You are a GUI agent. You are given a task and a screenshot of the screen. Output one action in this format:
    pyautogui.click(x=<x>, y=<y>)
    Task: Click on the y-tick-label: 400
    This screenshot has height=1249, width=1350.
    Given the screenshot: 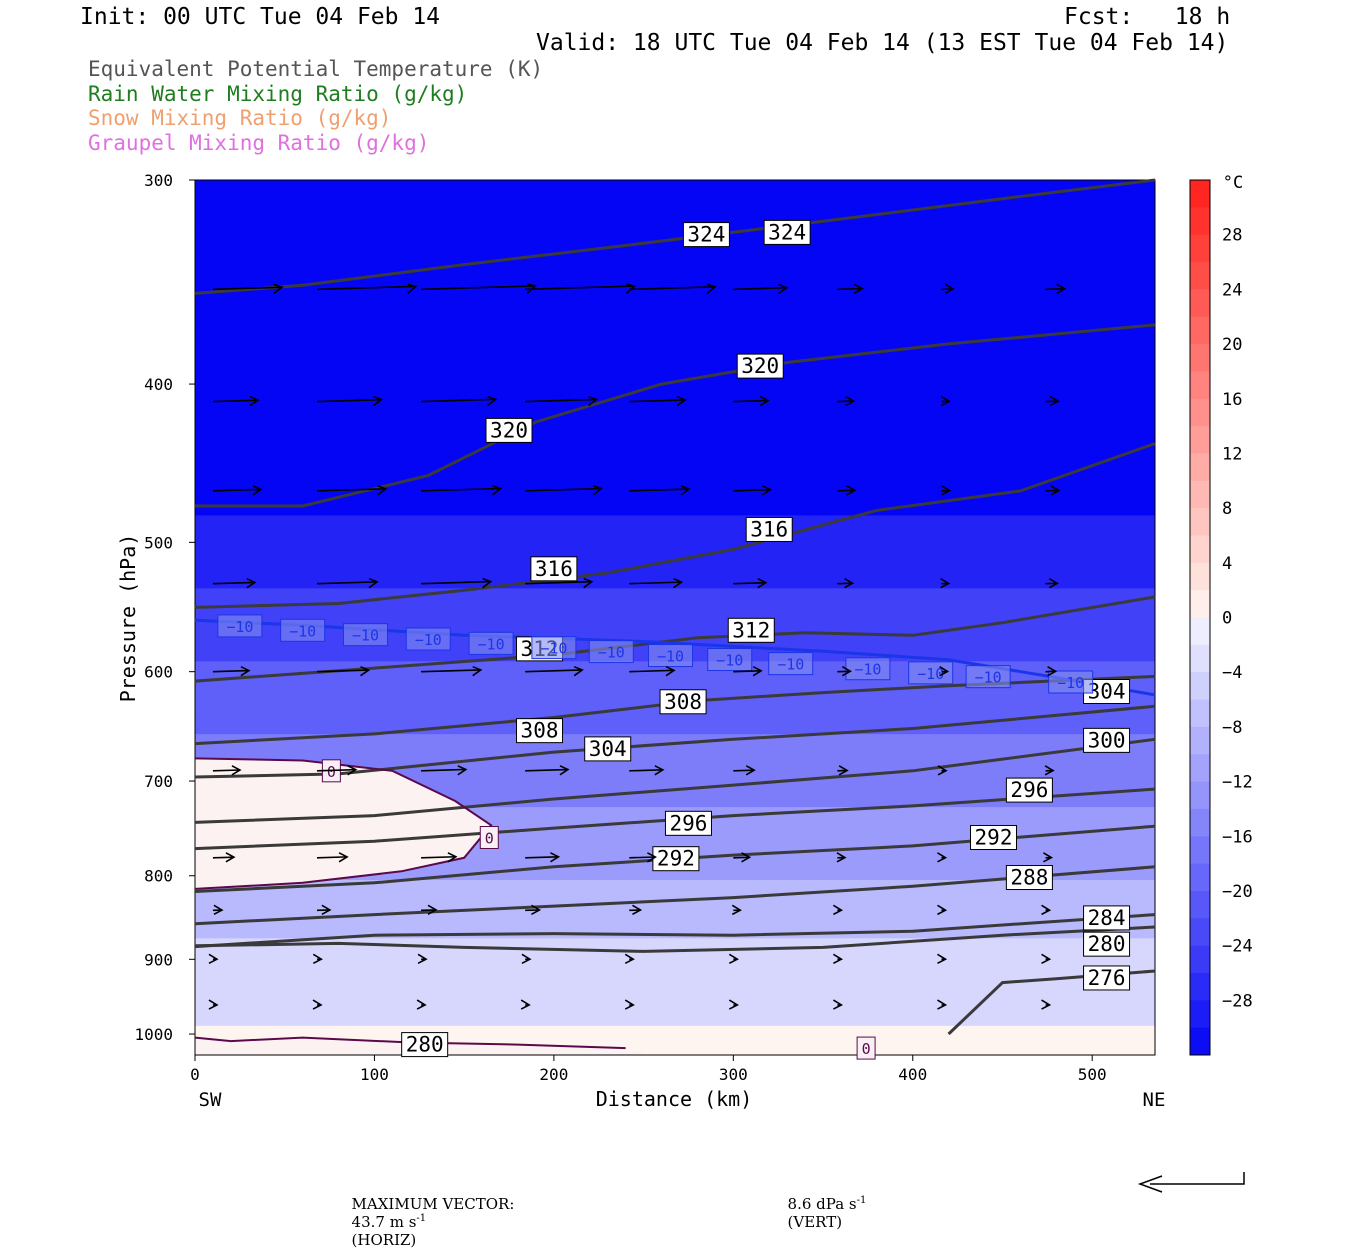 What is the action you would take?
    pyautogui.click(x=158, y=384)
    